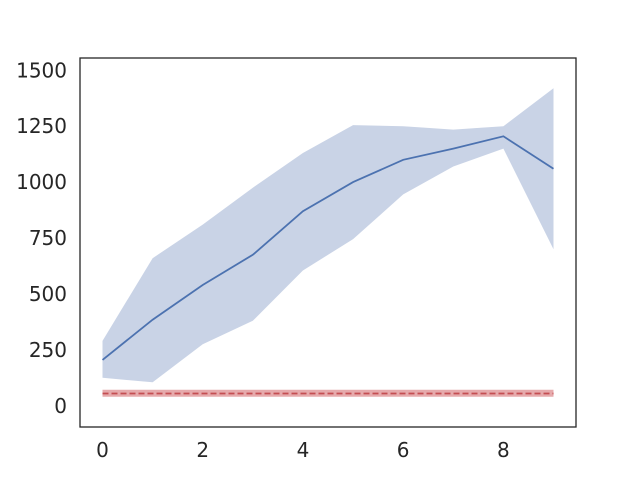  What do you see at coordinates (41, 182) in the screenshot?
I see `y-tick-label: 1000` at bounding box center [41, 182].